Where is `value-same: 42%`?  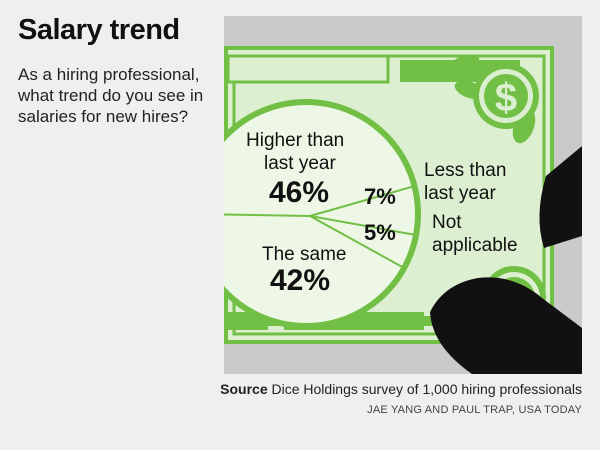
value-same: 42% is located at coordinates (300, 280).